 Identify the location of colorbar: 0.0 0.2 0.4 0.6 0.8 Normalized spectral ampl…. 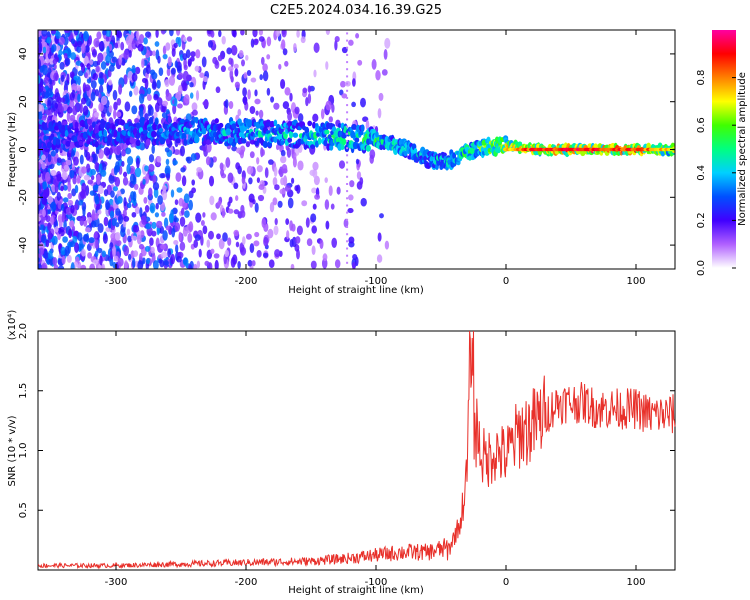
(722, 153).